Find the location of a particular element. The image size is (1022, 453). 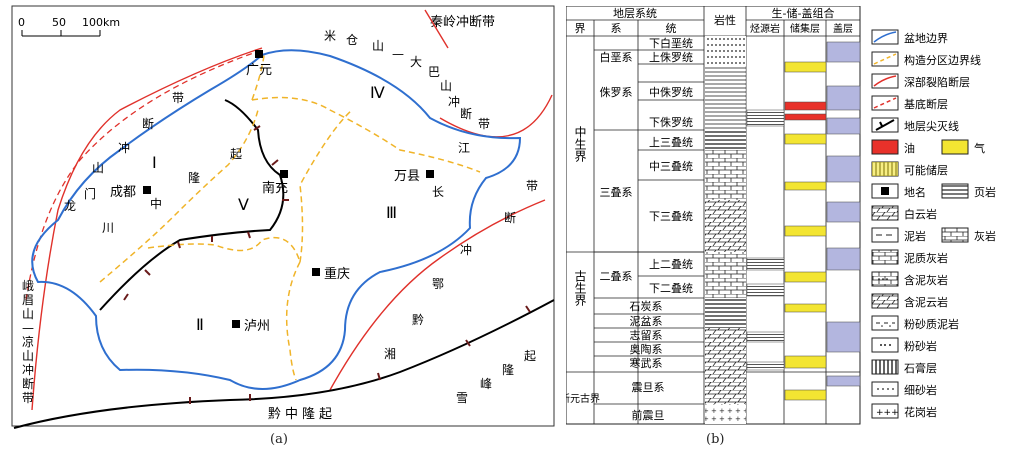

city-wanxian: 万县 is located at coordinates (407, 176).